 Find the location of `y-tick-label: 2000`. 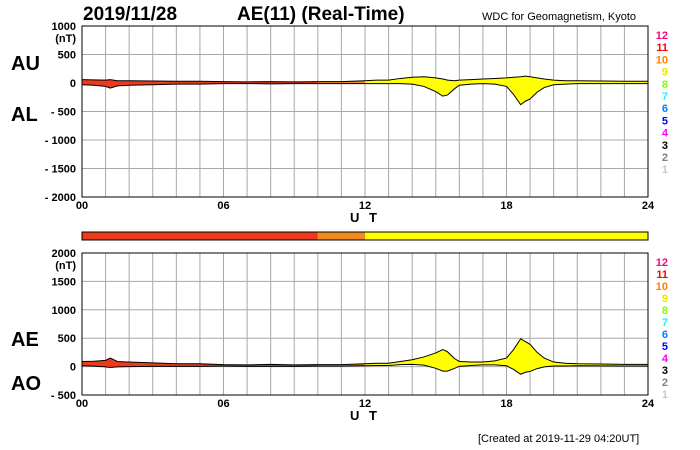

y-tick-label: 2000 is located at coordinates (64, 254).